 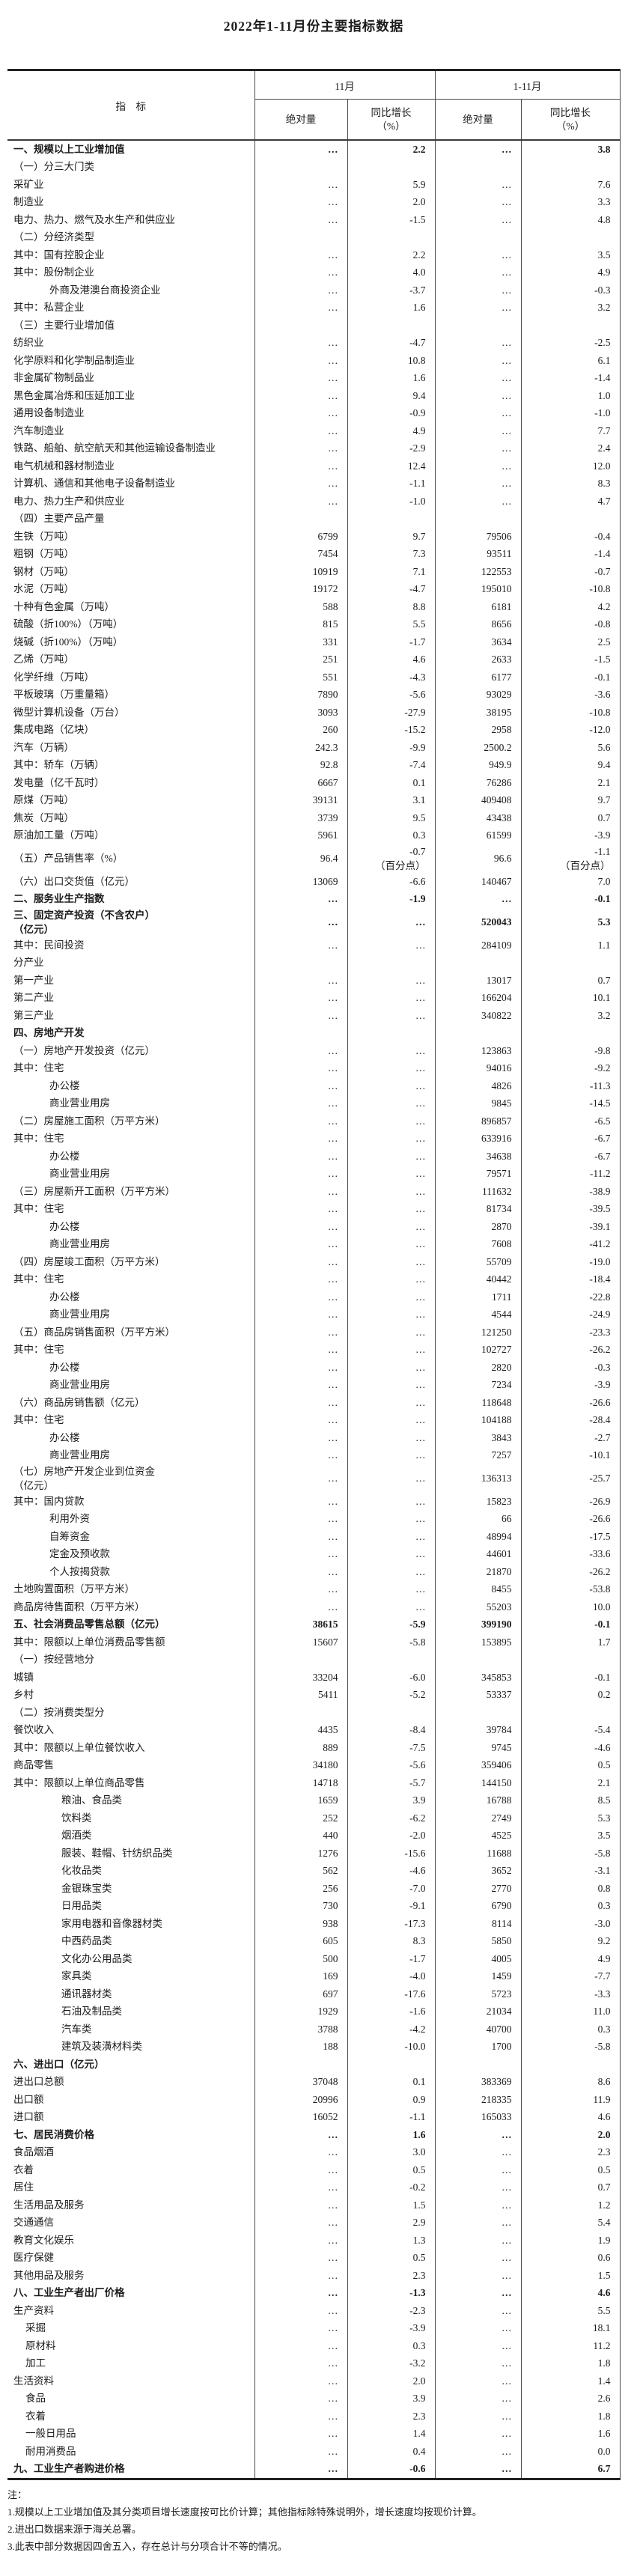 I want to click on value-cell: 5961, so click(x=301, y=835).